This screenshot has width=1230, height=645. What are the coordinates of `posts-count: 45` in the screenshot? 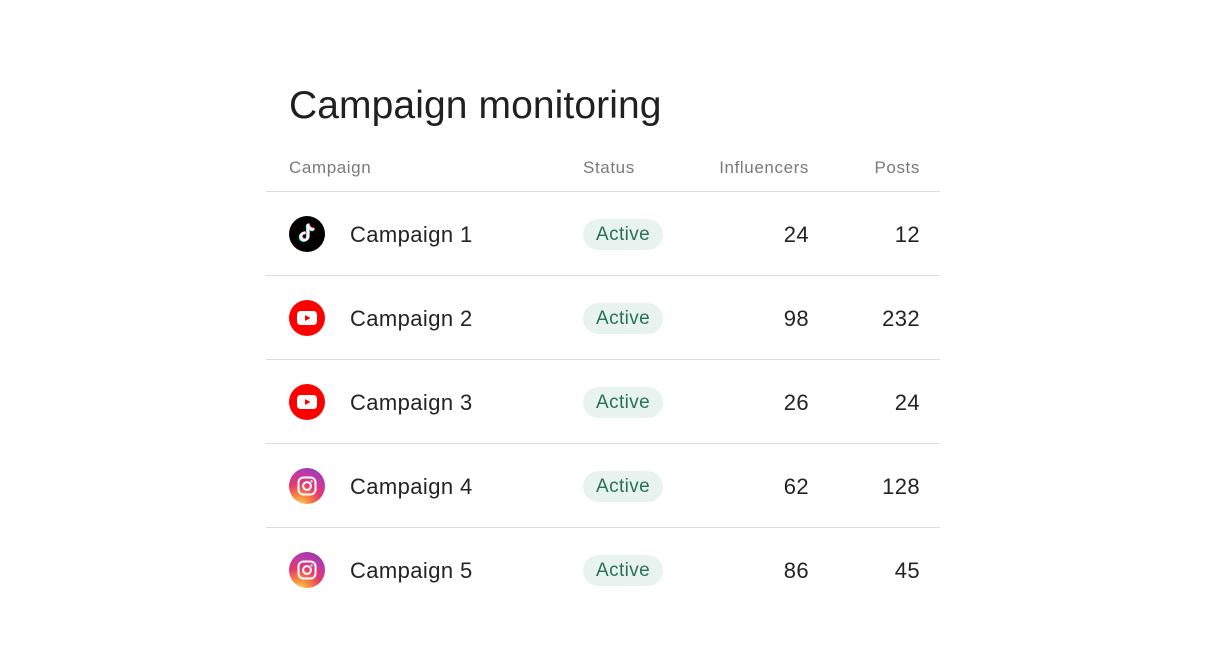 It's located at (907, 570).